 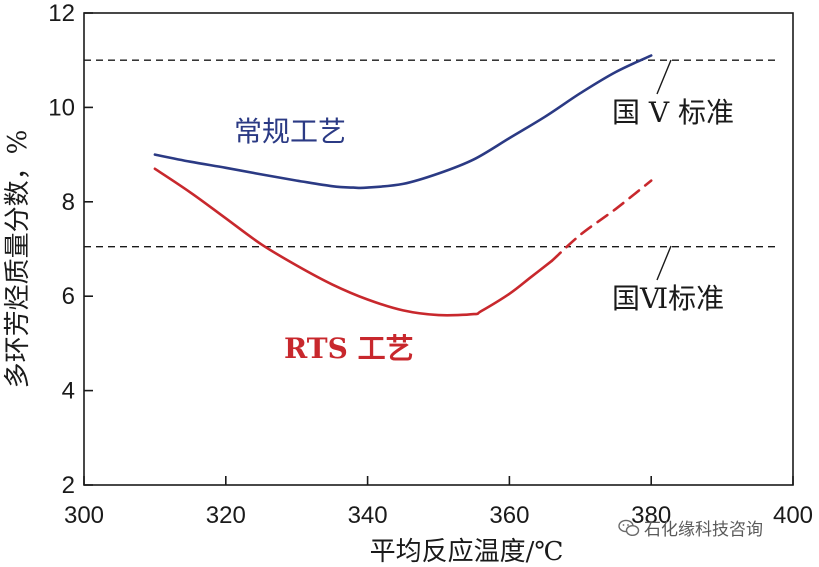 What do you see at coordinates (629, 527) in the screenshot?
I see `wechat-icon` at bounding box center [629, 527].